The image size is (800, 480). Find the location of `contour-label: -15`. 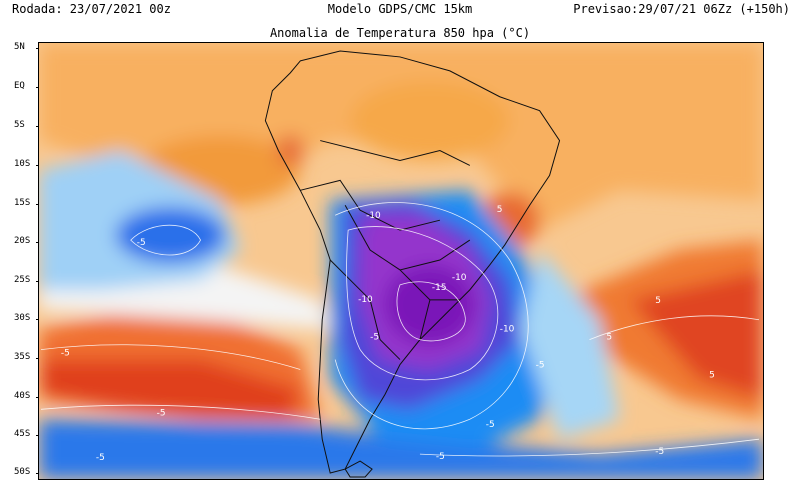

contour-label: -15 is located at coordinates (439, 288).